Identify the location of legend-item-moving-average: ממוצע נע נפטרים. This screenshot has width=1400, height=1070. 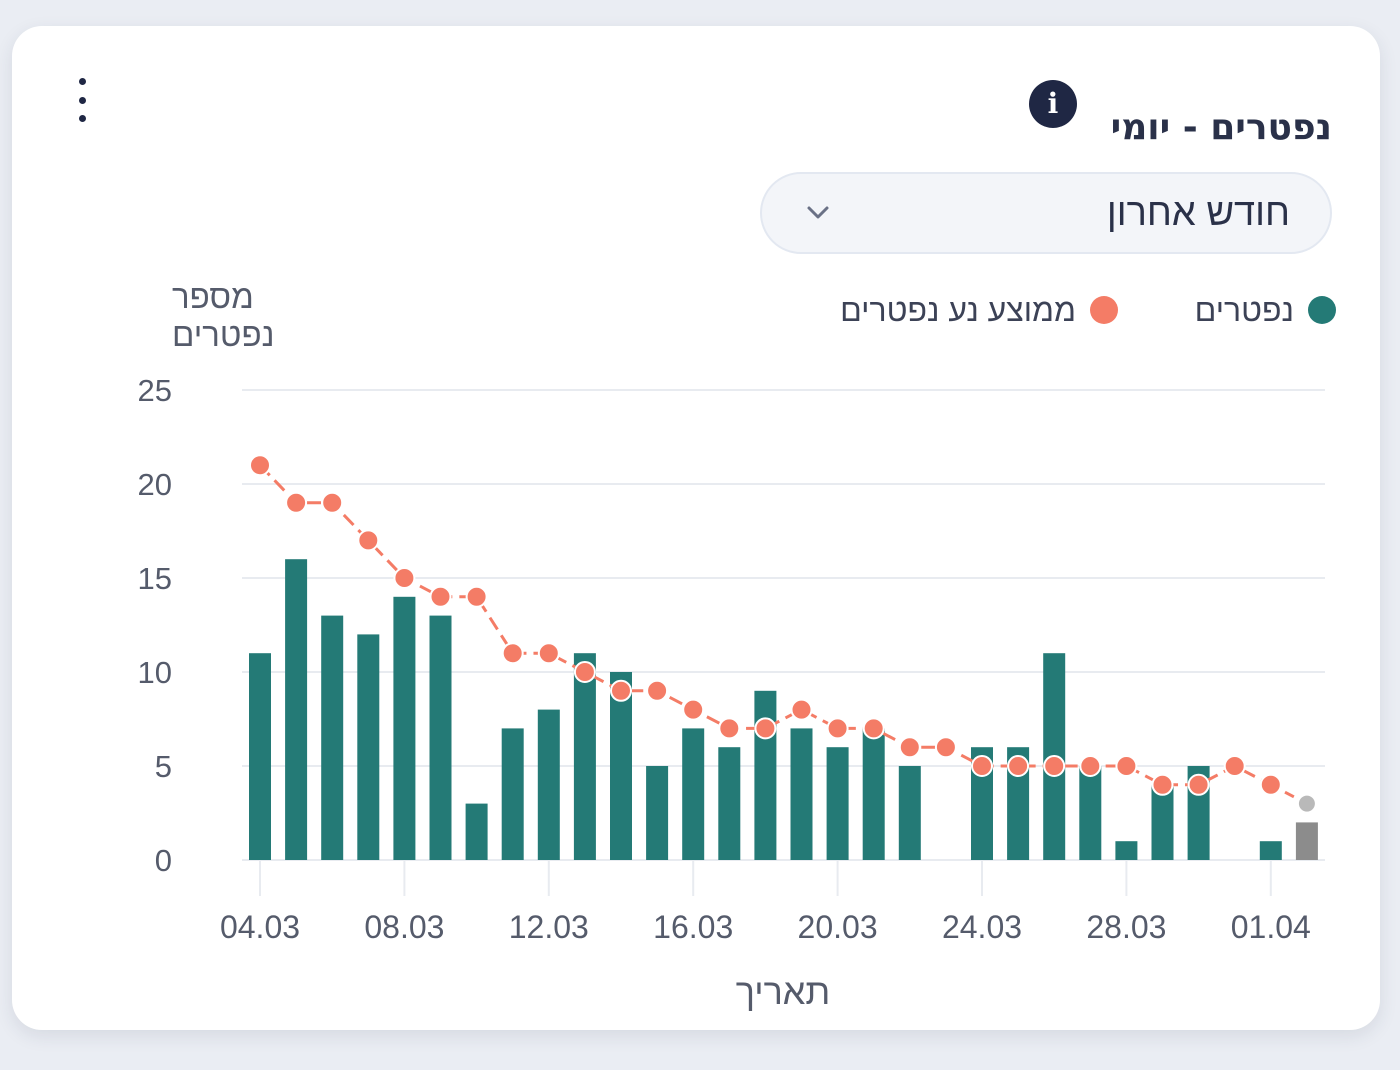
(979, 310).